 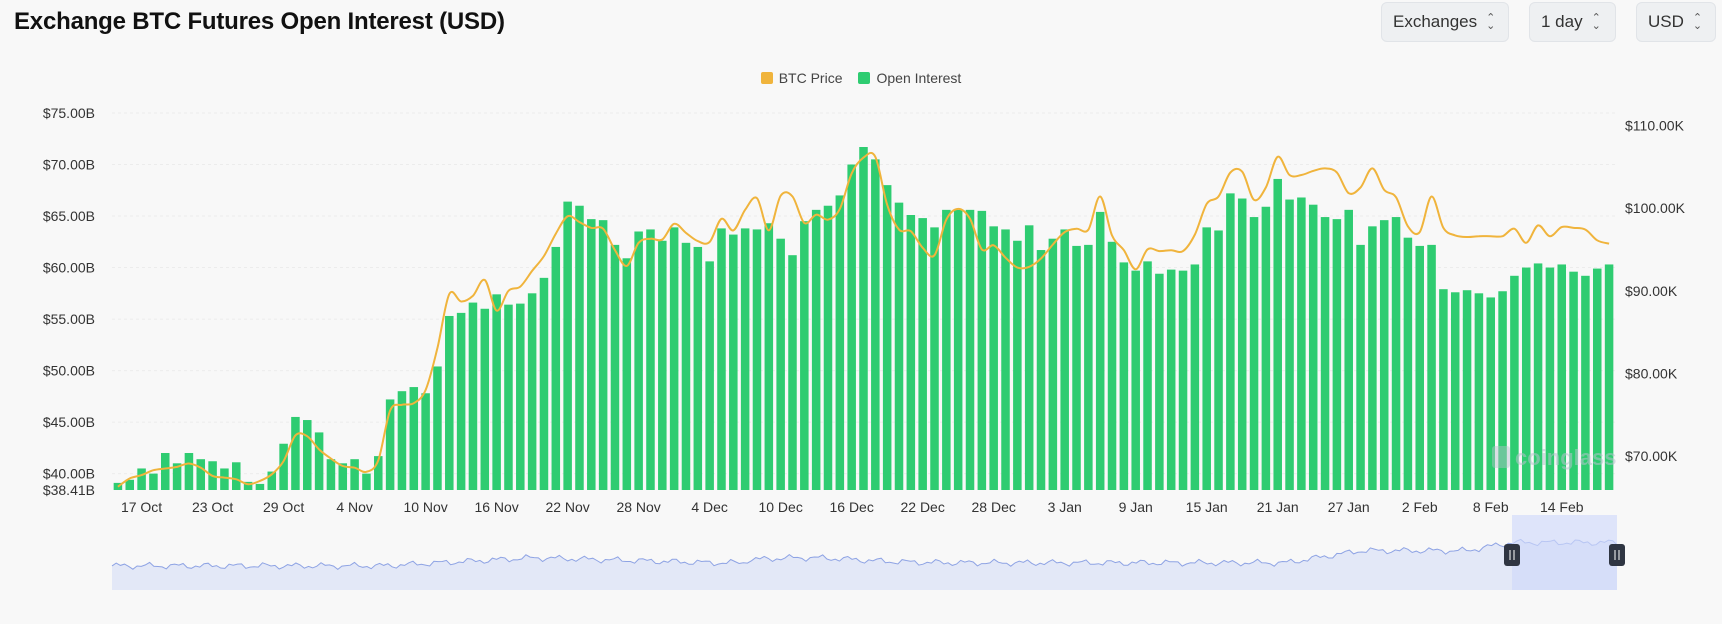 I want to click on navigator-line, so click(x=864, y=554).